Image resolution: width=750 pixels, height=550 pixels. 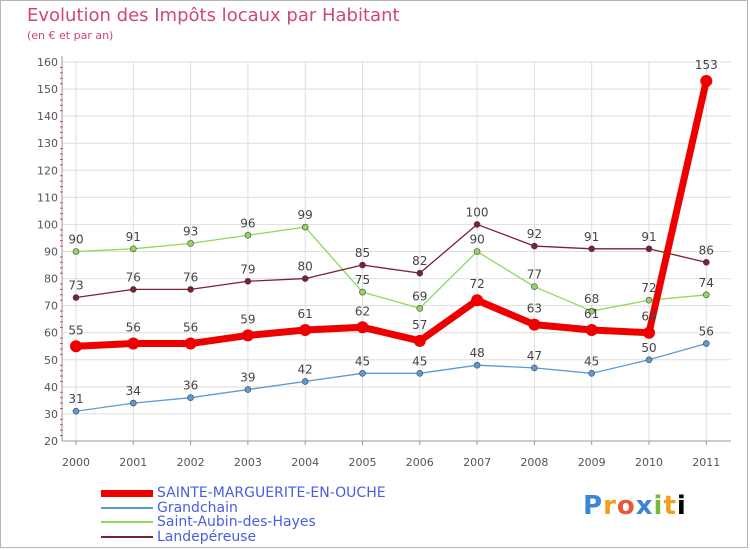 What do you see at coordinates (133, 391) in the screenshot?
I see `data-label-grandchain: 34` at bounding box center [133, 391].